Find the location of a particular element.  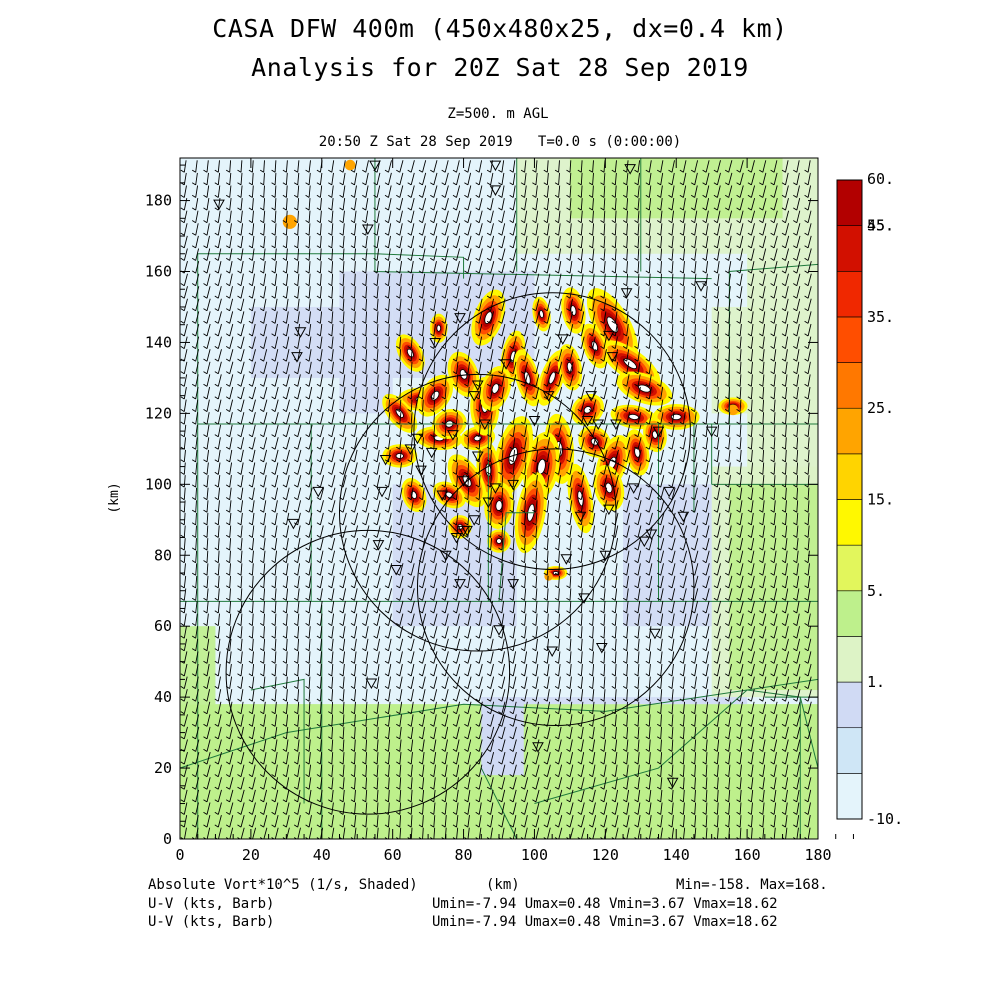

colorbar-label: 15. is located at coordinates (880, 500).